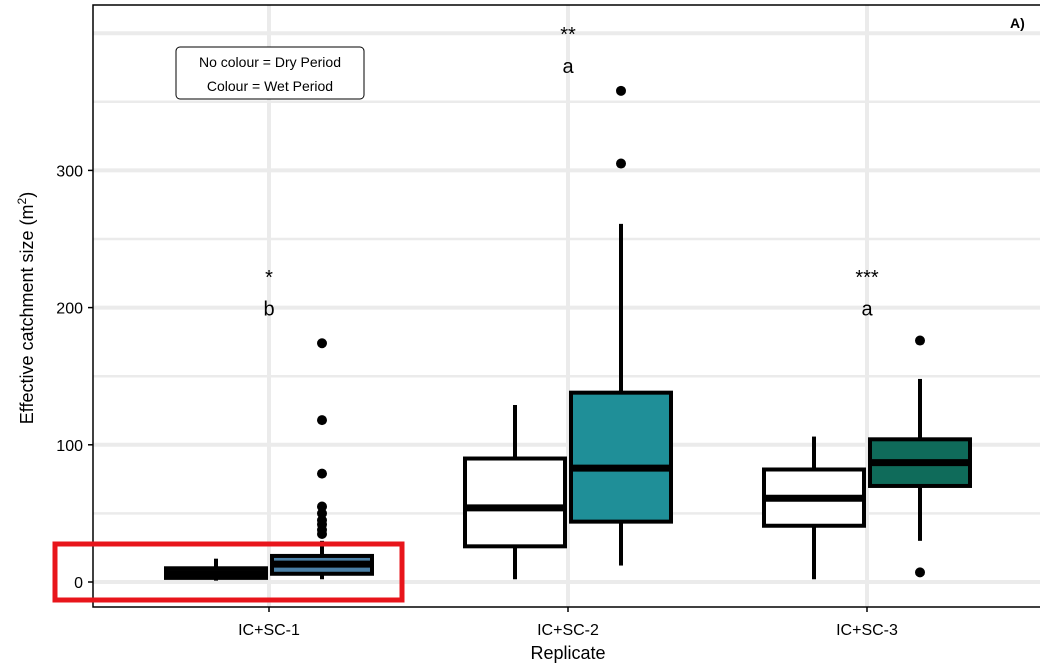 The height and width of the screenshot is (667, 1040). I want to click on box-ic-sc-1-dry, so click(216, 569).